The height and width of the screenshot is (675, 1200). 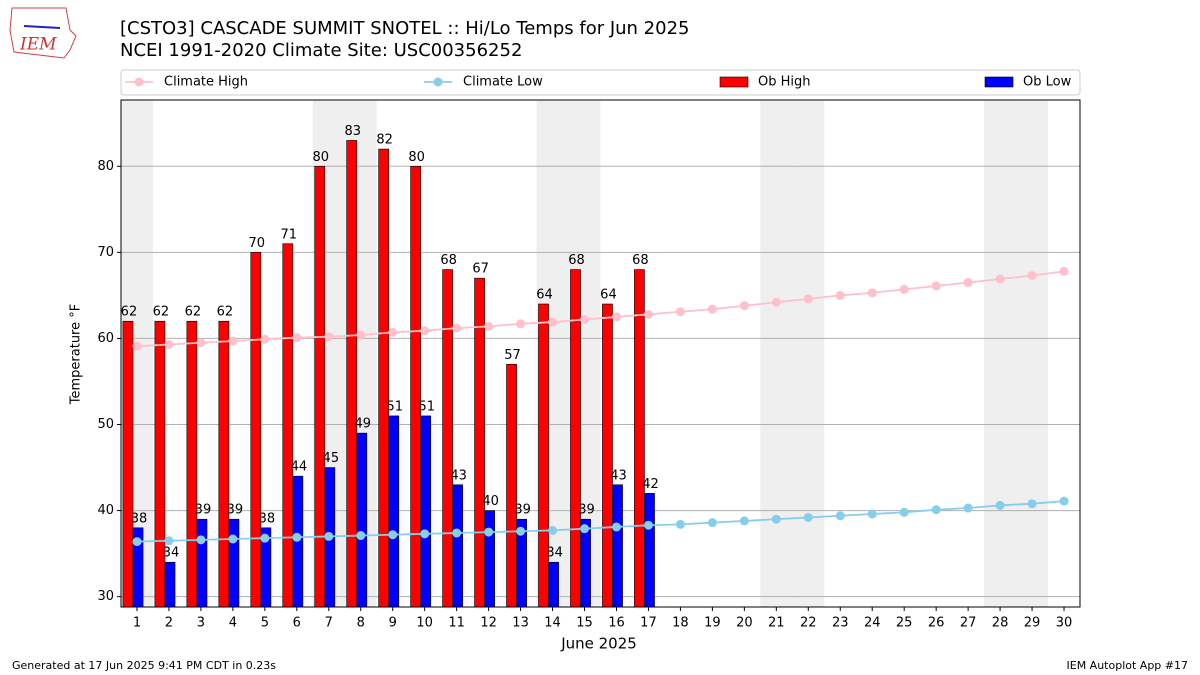 I want to click on y-tick-label: 50, so click(x=105, y=424).